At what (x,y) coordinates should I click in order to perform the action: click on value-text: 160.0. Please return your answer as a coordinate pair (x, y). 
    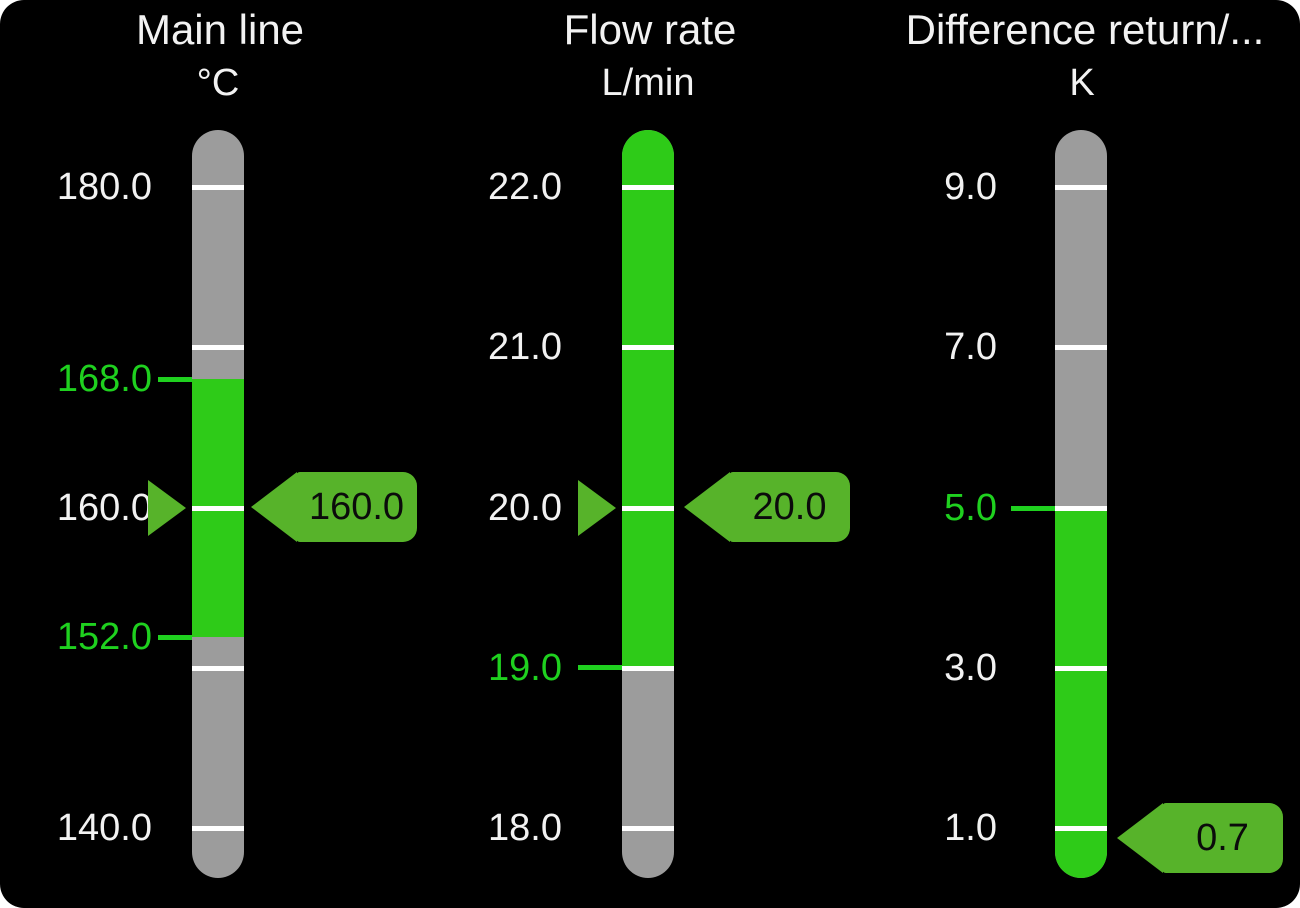
    Looking at the image, I should click on (356, 507).